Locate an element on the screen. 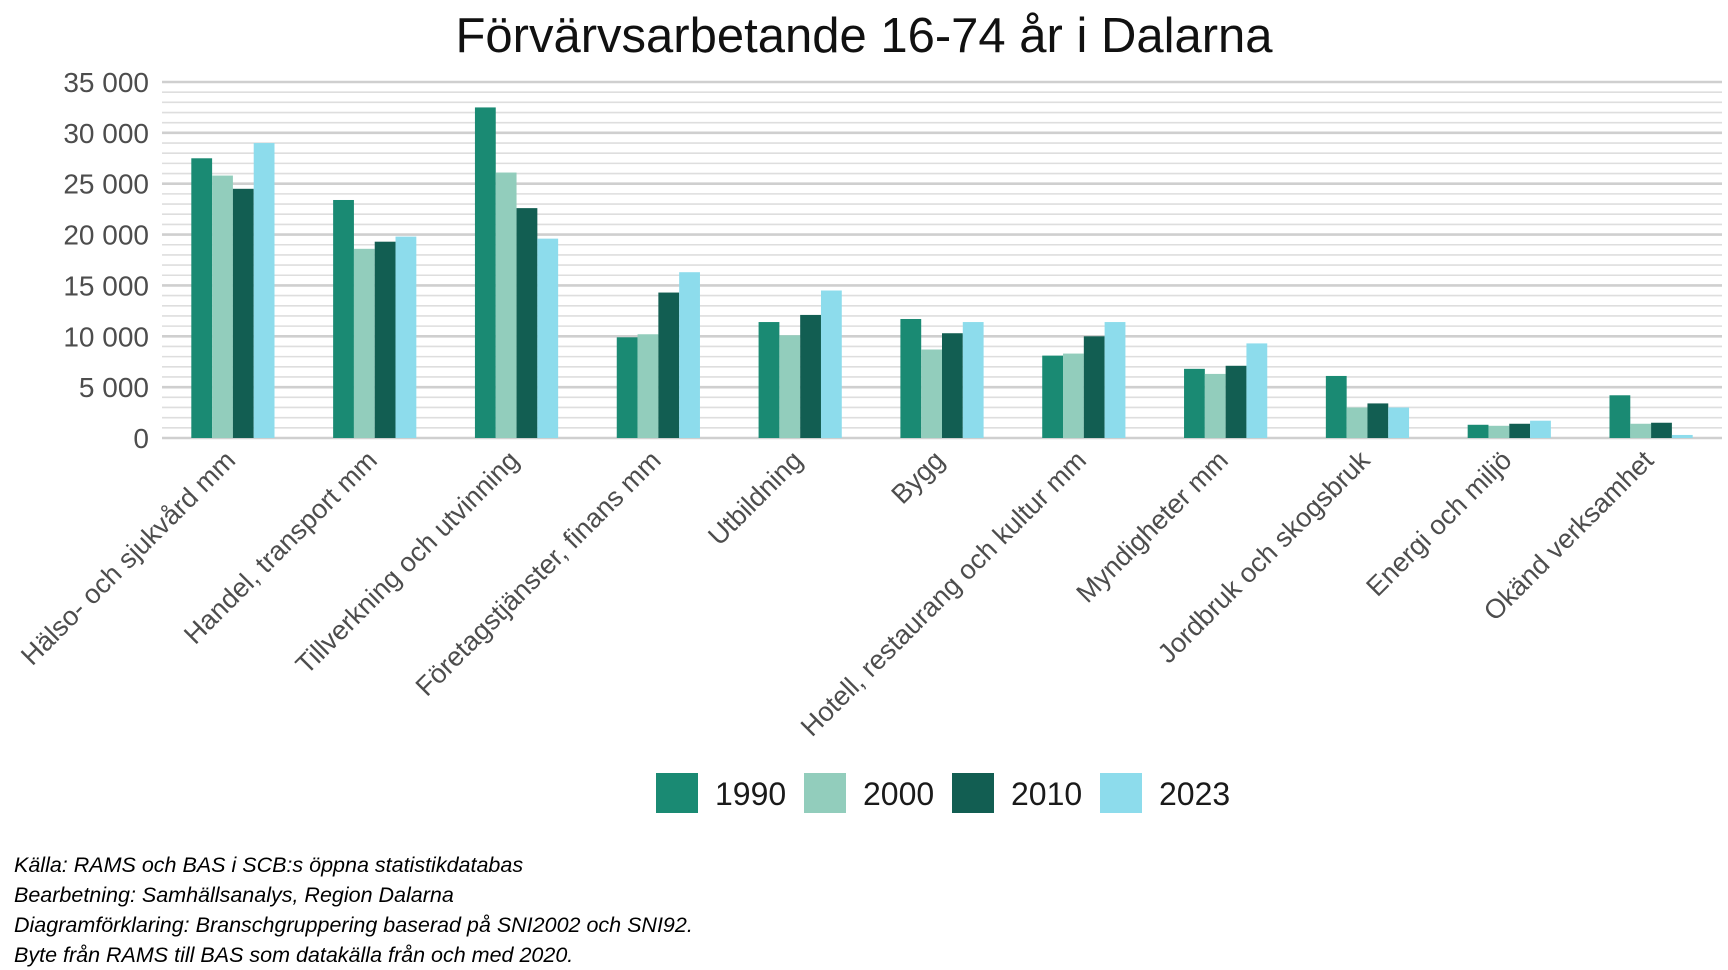  x-tick-label: Hotell, restaurang och kultur mm is located at coordinates (943, 593).